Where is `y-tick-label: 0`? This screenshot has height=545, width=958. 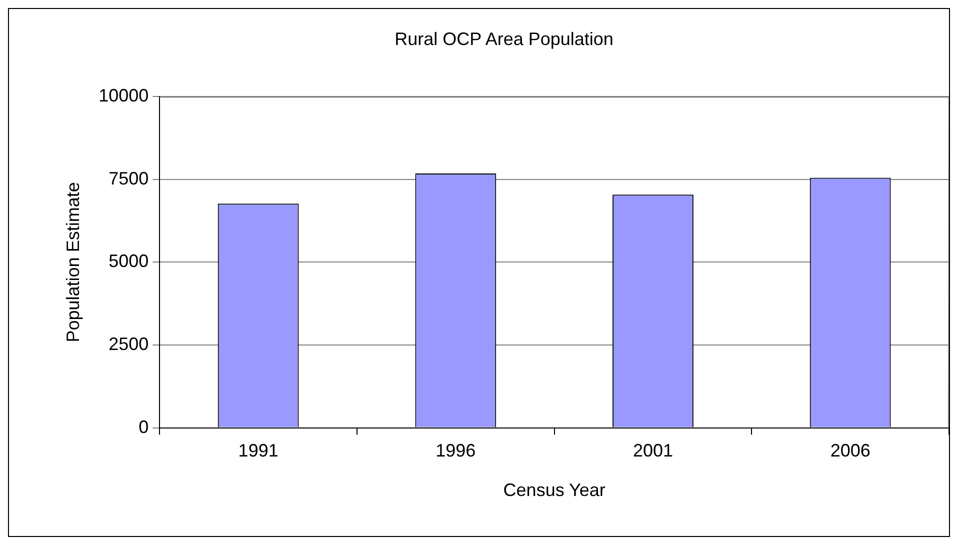
y-tick-label: 0 is located at coordinates (143, 426).